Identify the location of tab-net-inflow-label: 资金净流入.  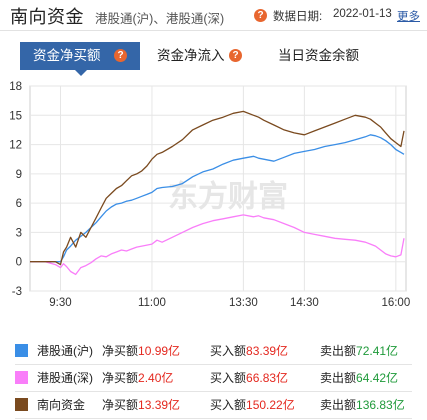
(191, 55).